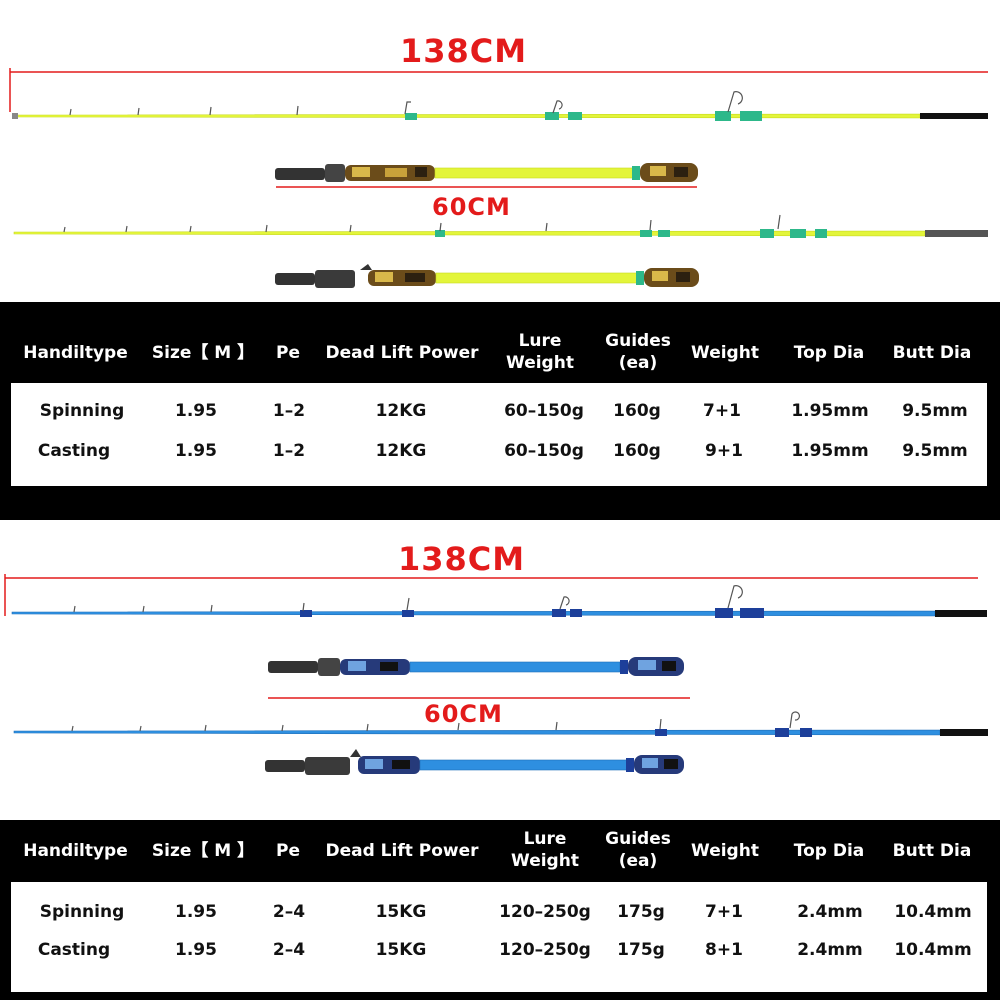 The height and width of the screenshot is (1000, 1000). I want to click on cell-weight: 8+1, so click(724, 950).